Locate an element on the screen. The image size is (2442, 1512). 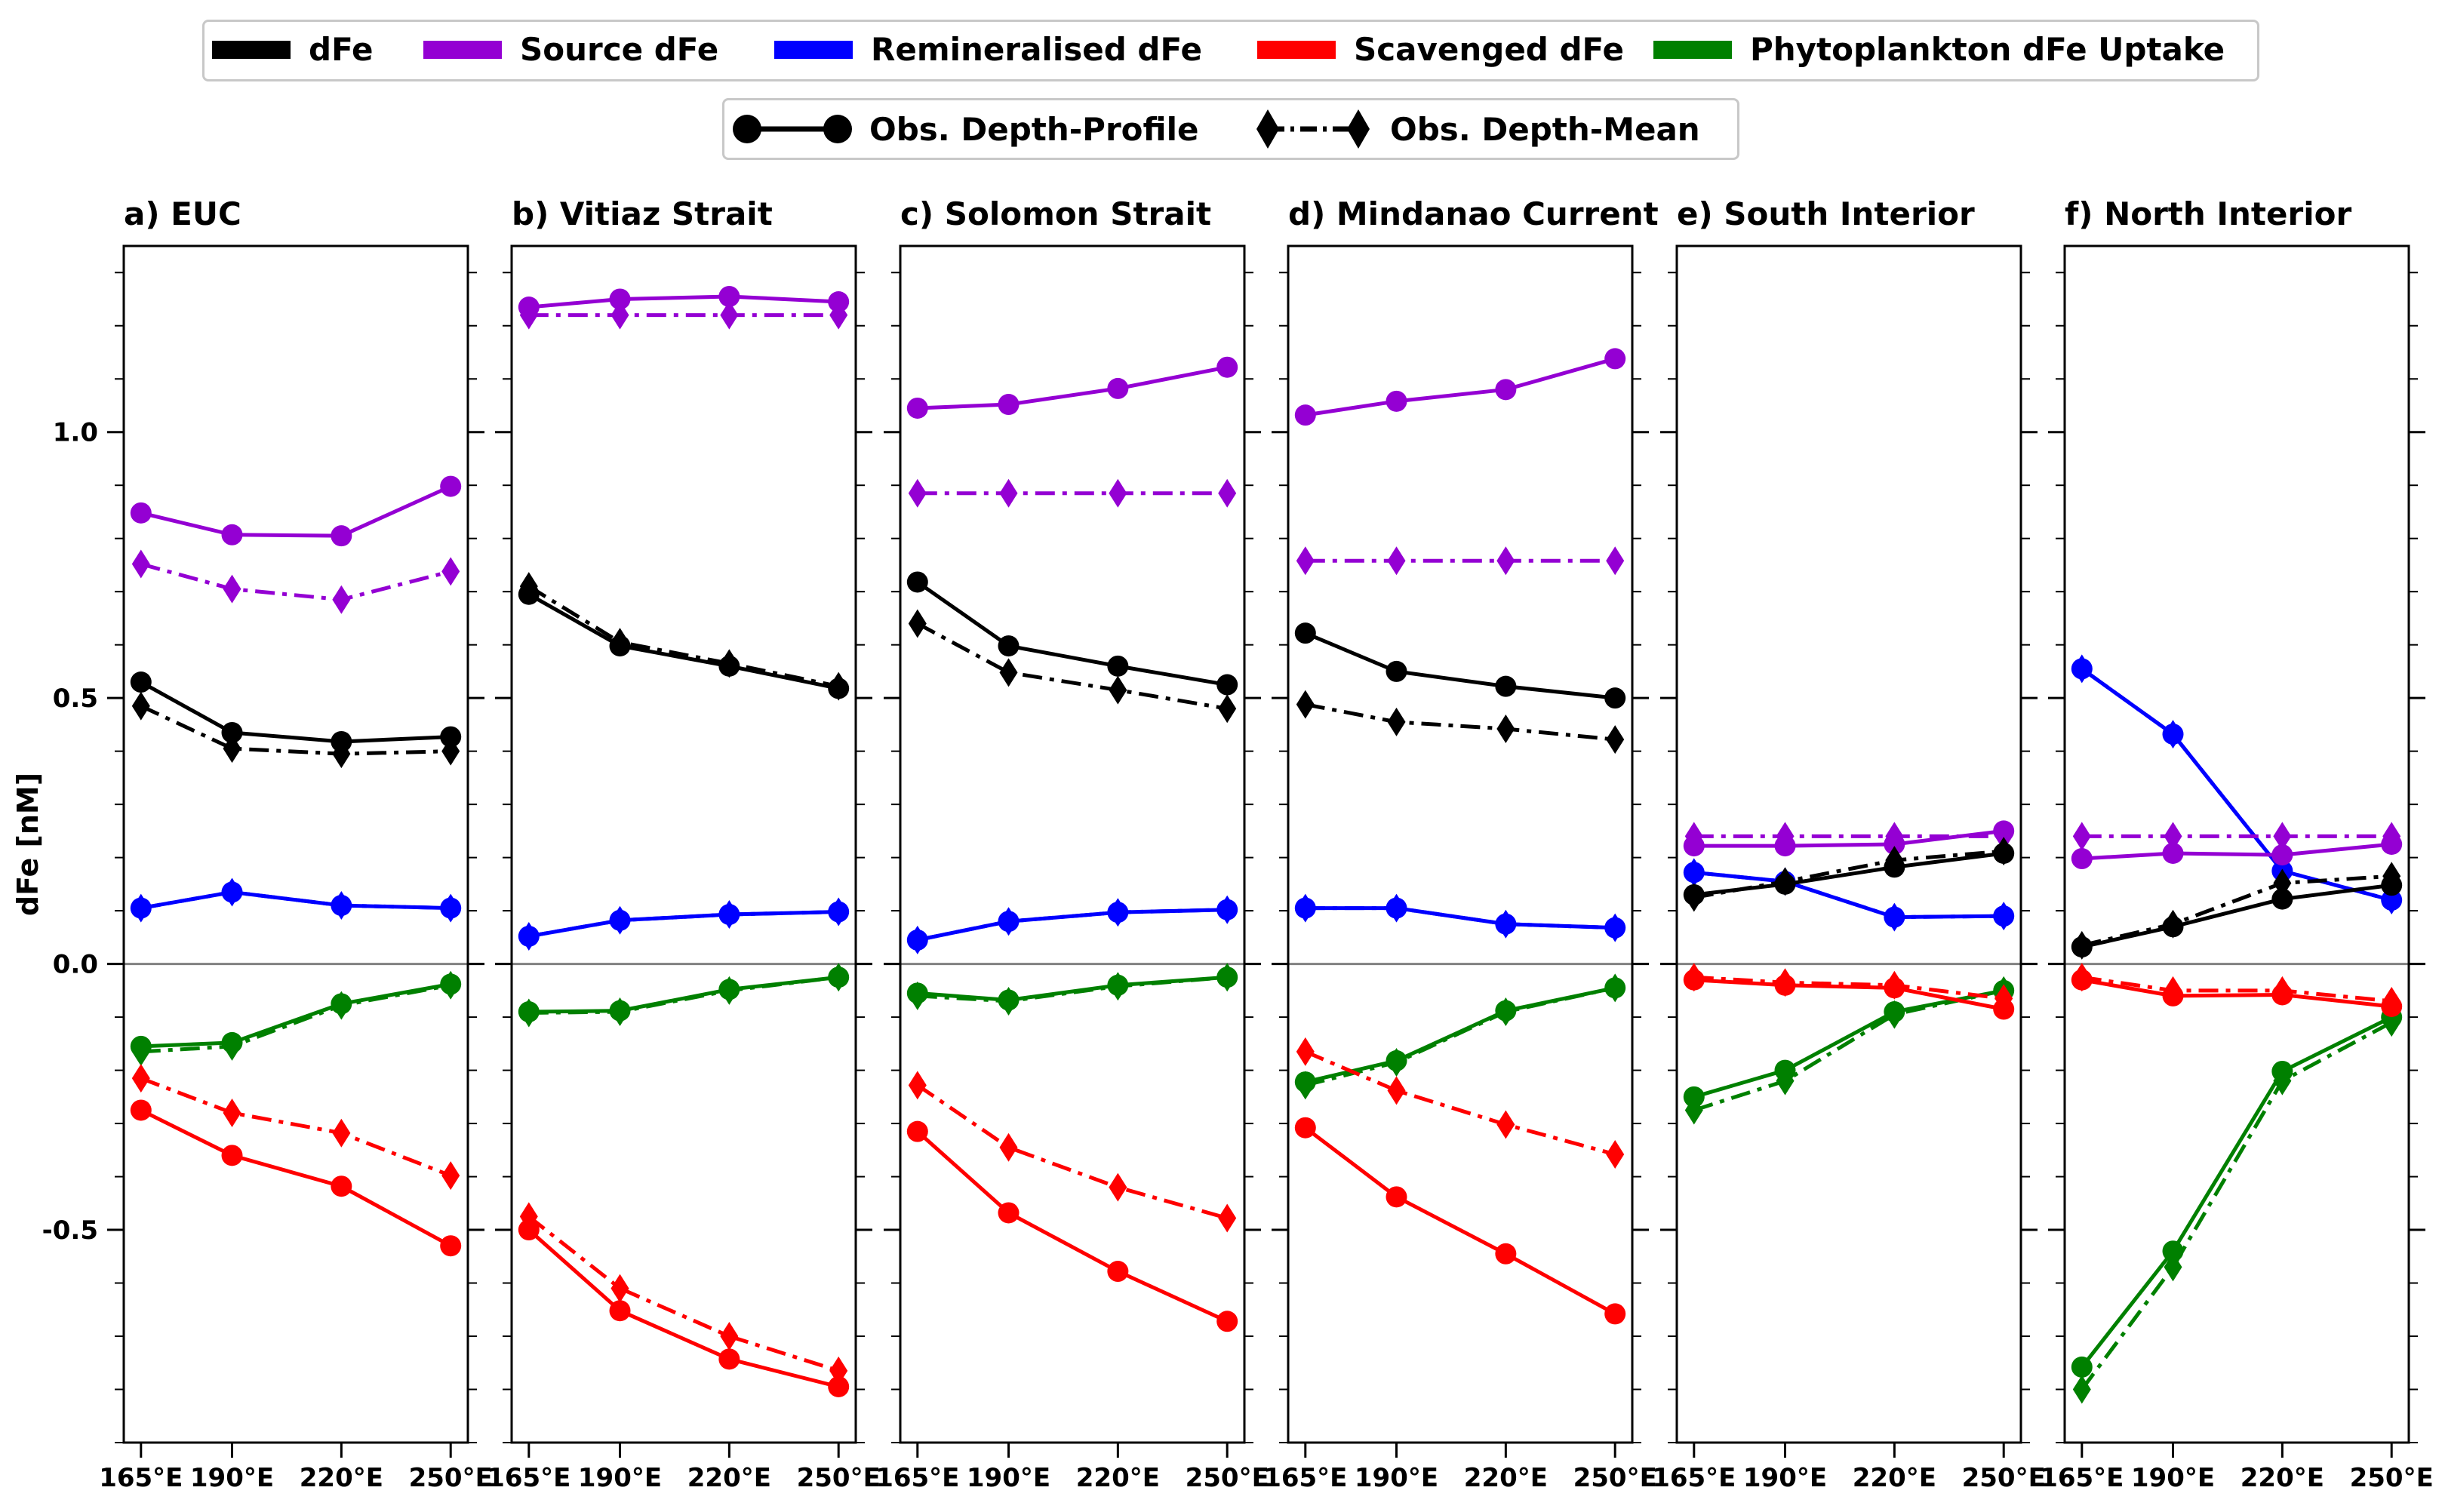
y-axis-label: dFe [nM] is located at coordinates (28, 844).